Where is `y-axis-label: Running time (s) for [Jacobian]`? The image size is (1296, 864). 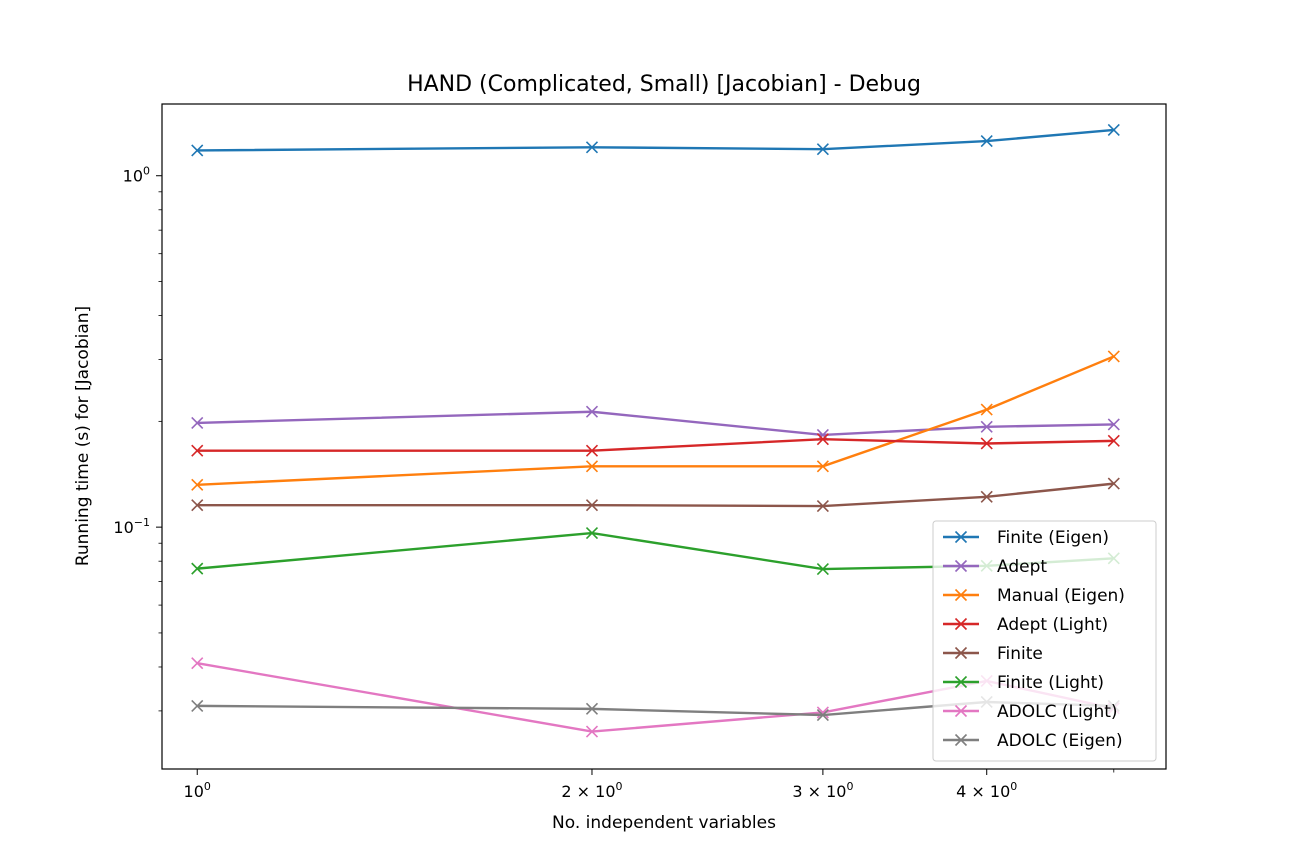 y-axis-label: Running time (s) for [Jacobian] is located at coordinates (83, 436).